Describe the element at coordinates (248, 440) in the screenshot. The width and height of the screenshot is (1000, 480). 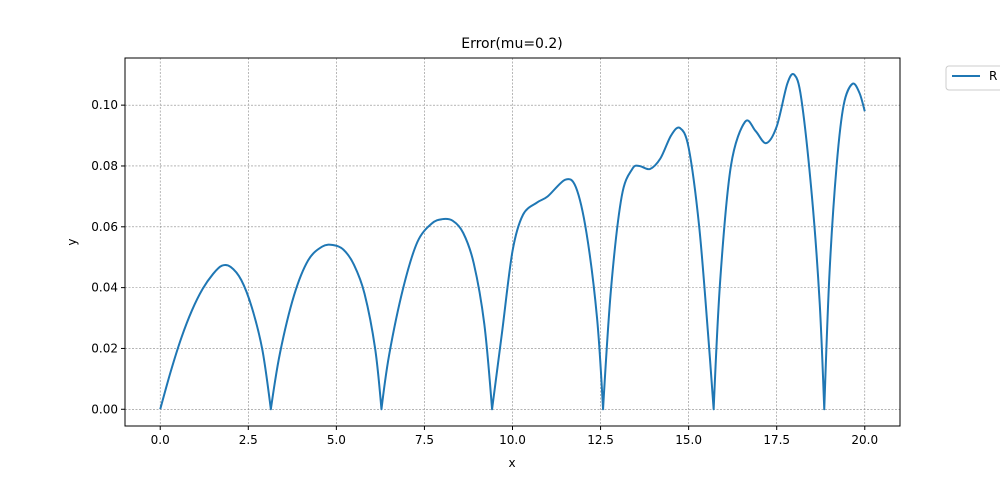
I see `x-tick-label: 2.5` at that location.